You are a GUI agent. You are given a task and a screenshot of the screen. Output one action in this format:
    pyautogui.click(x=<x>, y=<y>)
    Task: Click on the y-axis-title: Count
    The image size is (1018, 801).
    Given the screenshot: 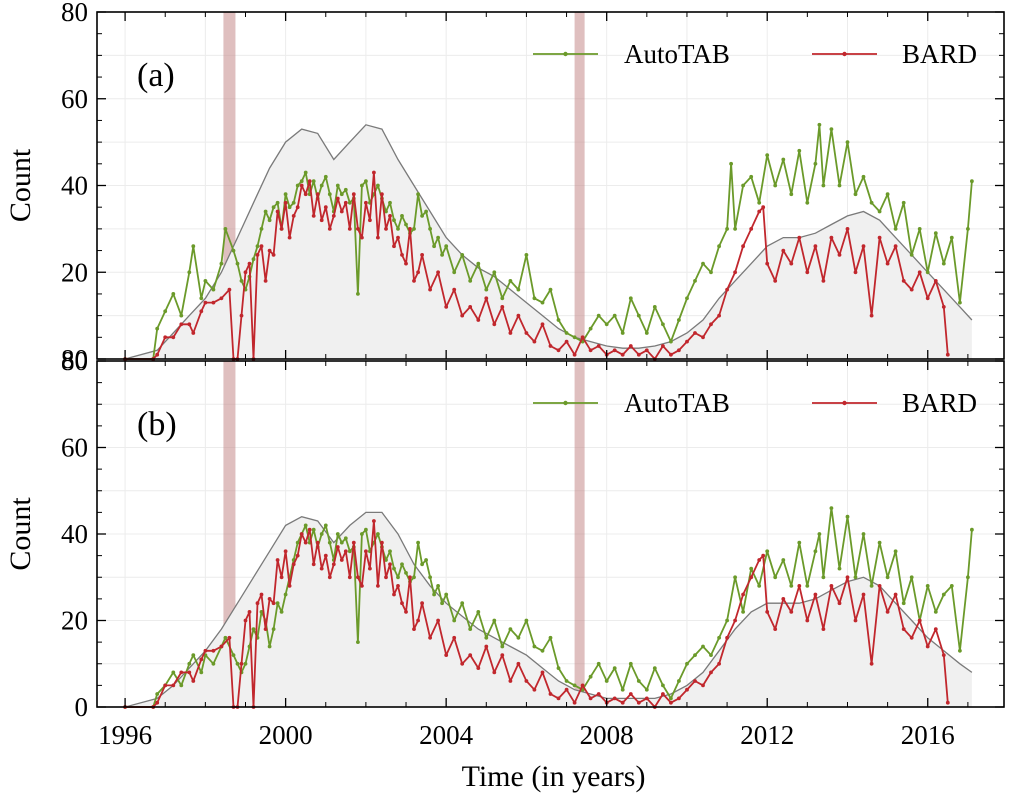 What is the action you would take?
    pyautogui.click(x=20, y=534)
    